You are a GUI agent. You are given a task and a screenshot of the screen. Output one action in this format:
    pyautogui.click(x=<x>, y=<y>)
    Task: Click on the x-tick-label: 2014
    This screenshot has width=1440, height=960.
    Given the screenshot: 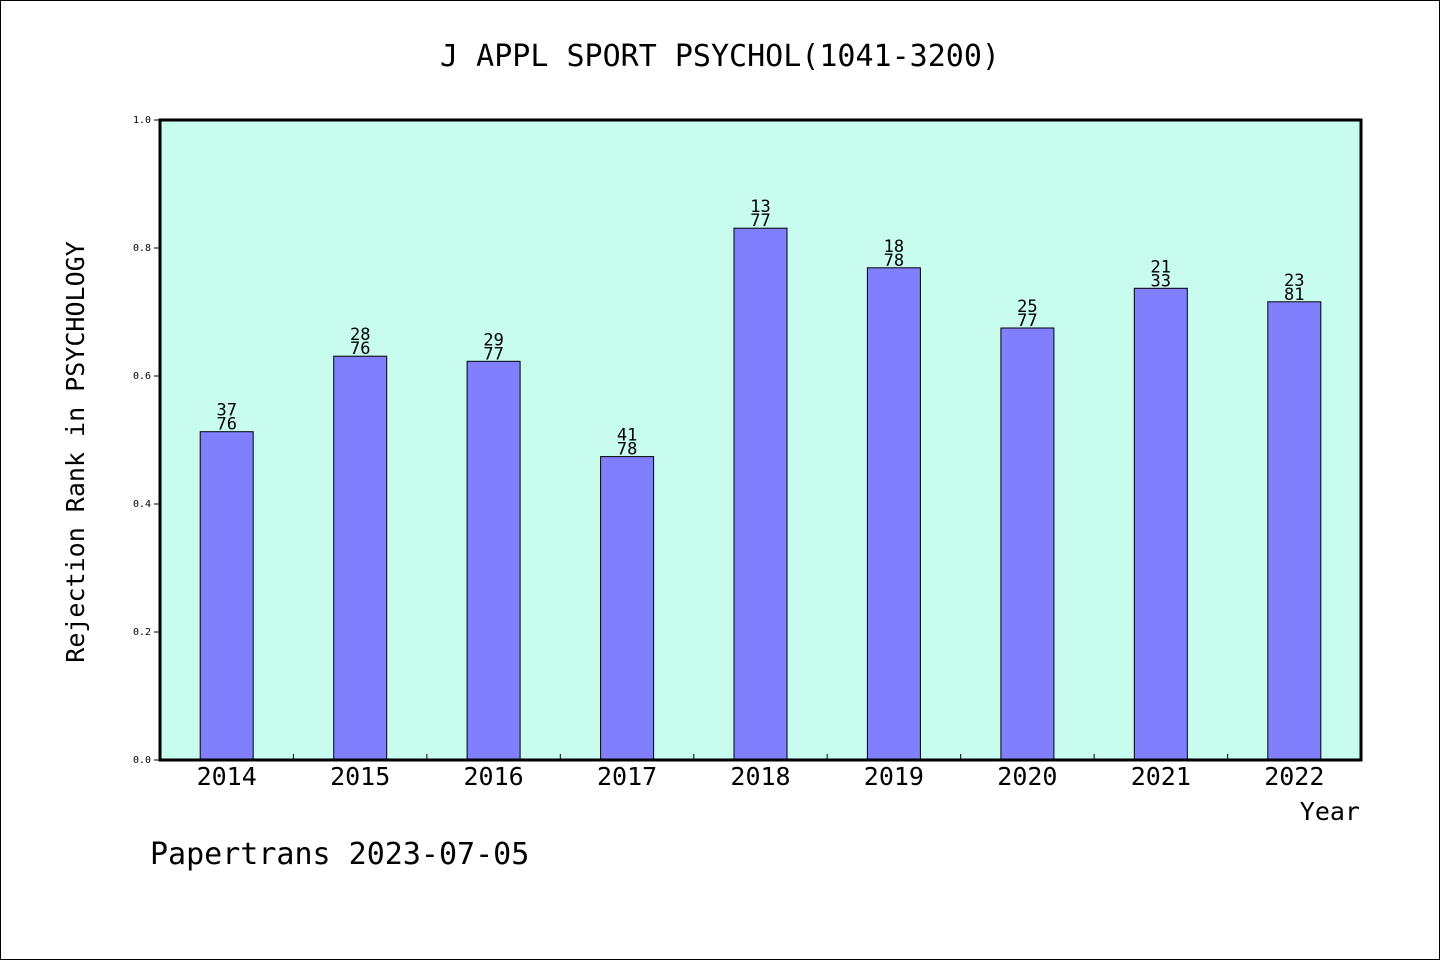 What is the action you would take?
    pyautogui.click(x=227, y=776)
    